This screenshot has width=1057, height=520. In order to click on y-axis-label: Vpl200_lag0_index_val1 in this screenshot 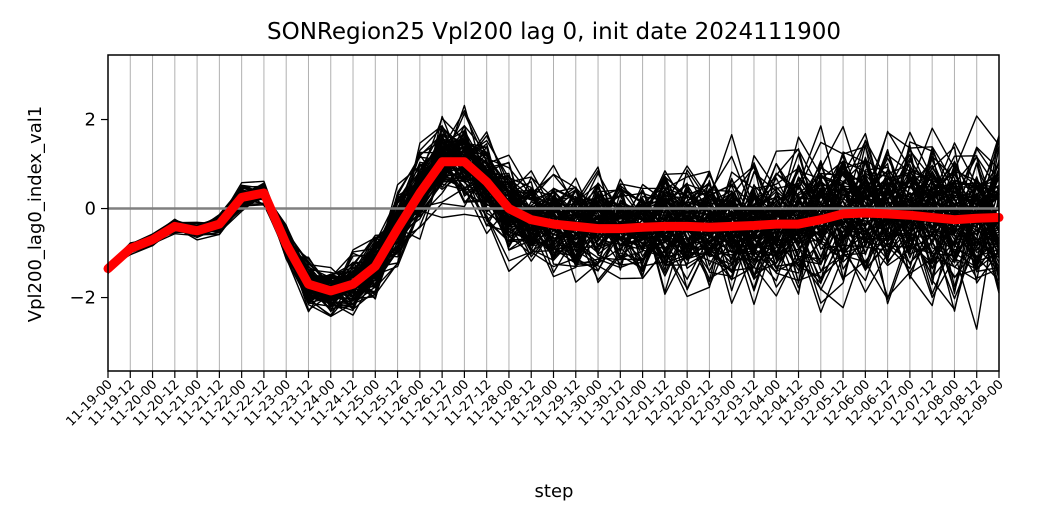, I will do `click(35, 214)`.